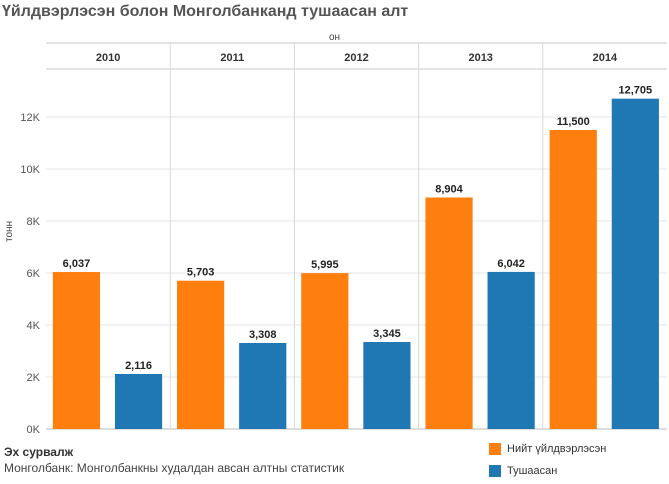 Image resolution: width=669 pixels, height=484 pixels. I want to click on data-label: 11,500, so click(573, 122).